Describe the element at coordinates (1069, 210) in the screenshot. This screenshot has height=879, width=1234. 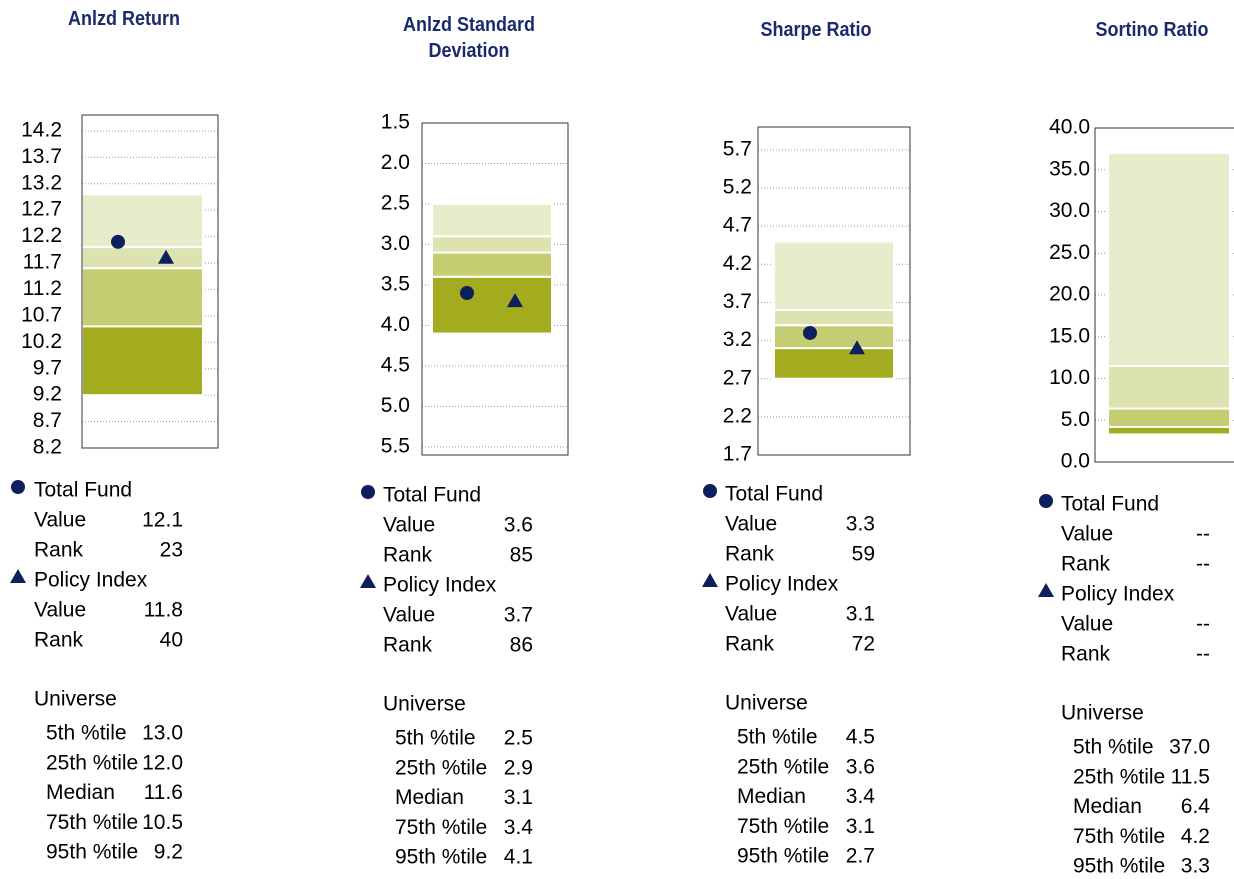
I see `y-tick-label: 30.0` at that location.